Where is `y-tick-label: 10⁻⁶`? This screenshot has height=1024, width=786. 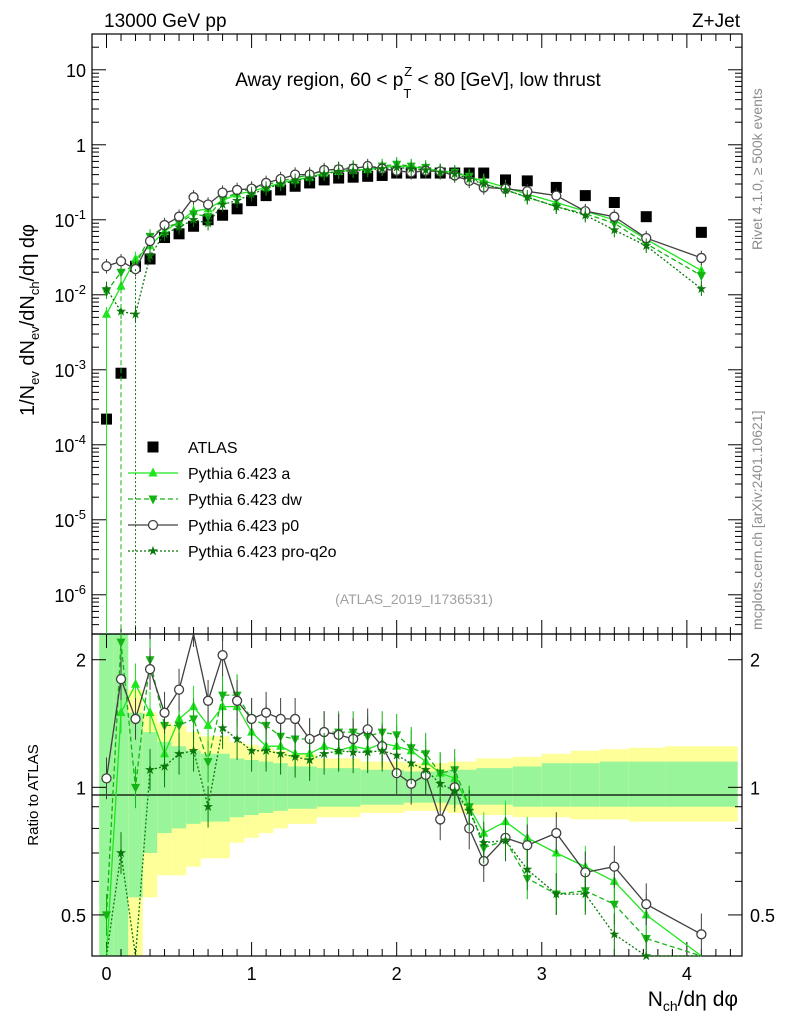
y-tick-label: 10⁻⁶ is located at coordinates (70, 594).